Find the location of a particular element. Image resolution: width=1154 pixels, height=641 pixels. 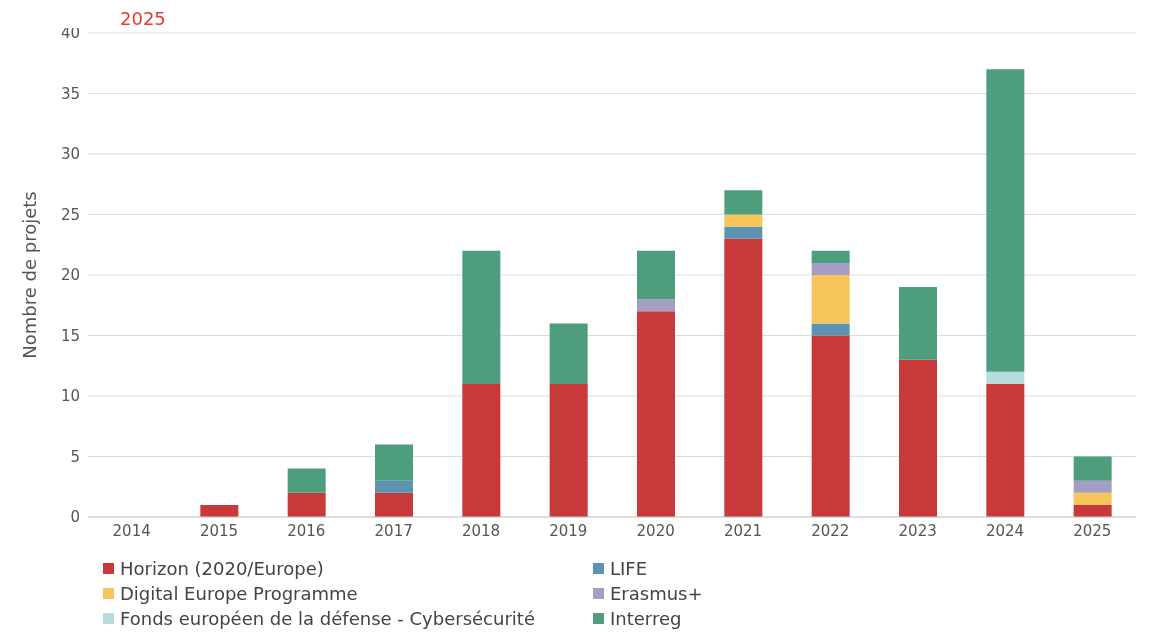

y-tick-label: 25 is located at coordinates (70, 214).